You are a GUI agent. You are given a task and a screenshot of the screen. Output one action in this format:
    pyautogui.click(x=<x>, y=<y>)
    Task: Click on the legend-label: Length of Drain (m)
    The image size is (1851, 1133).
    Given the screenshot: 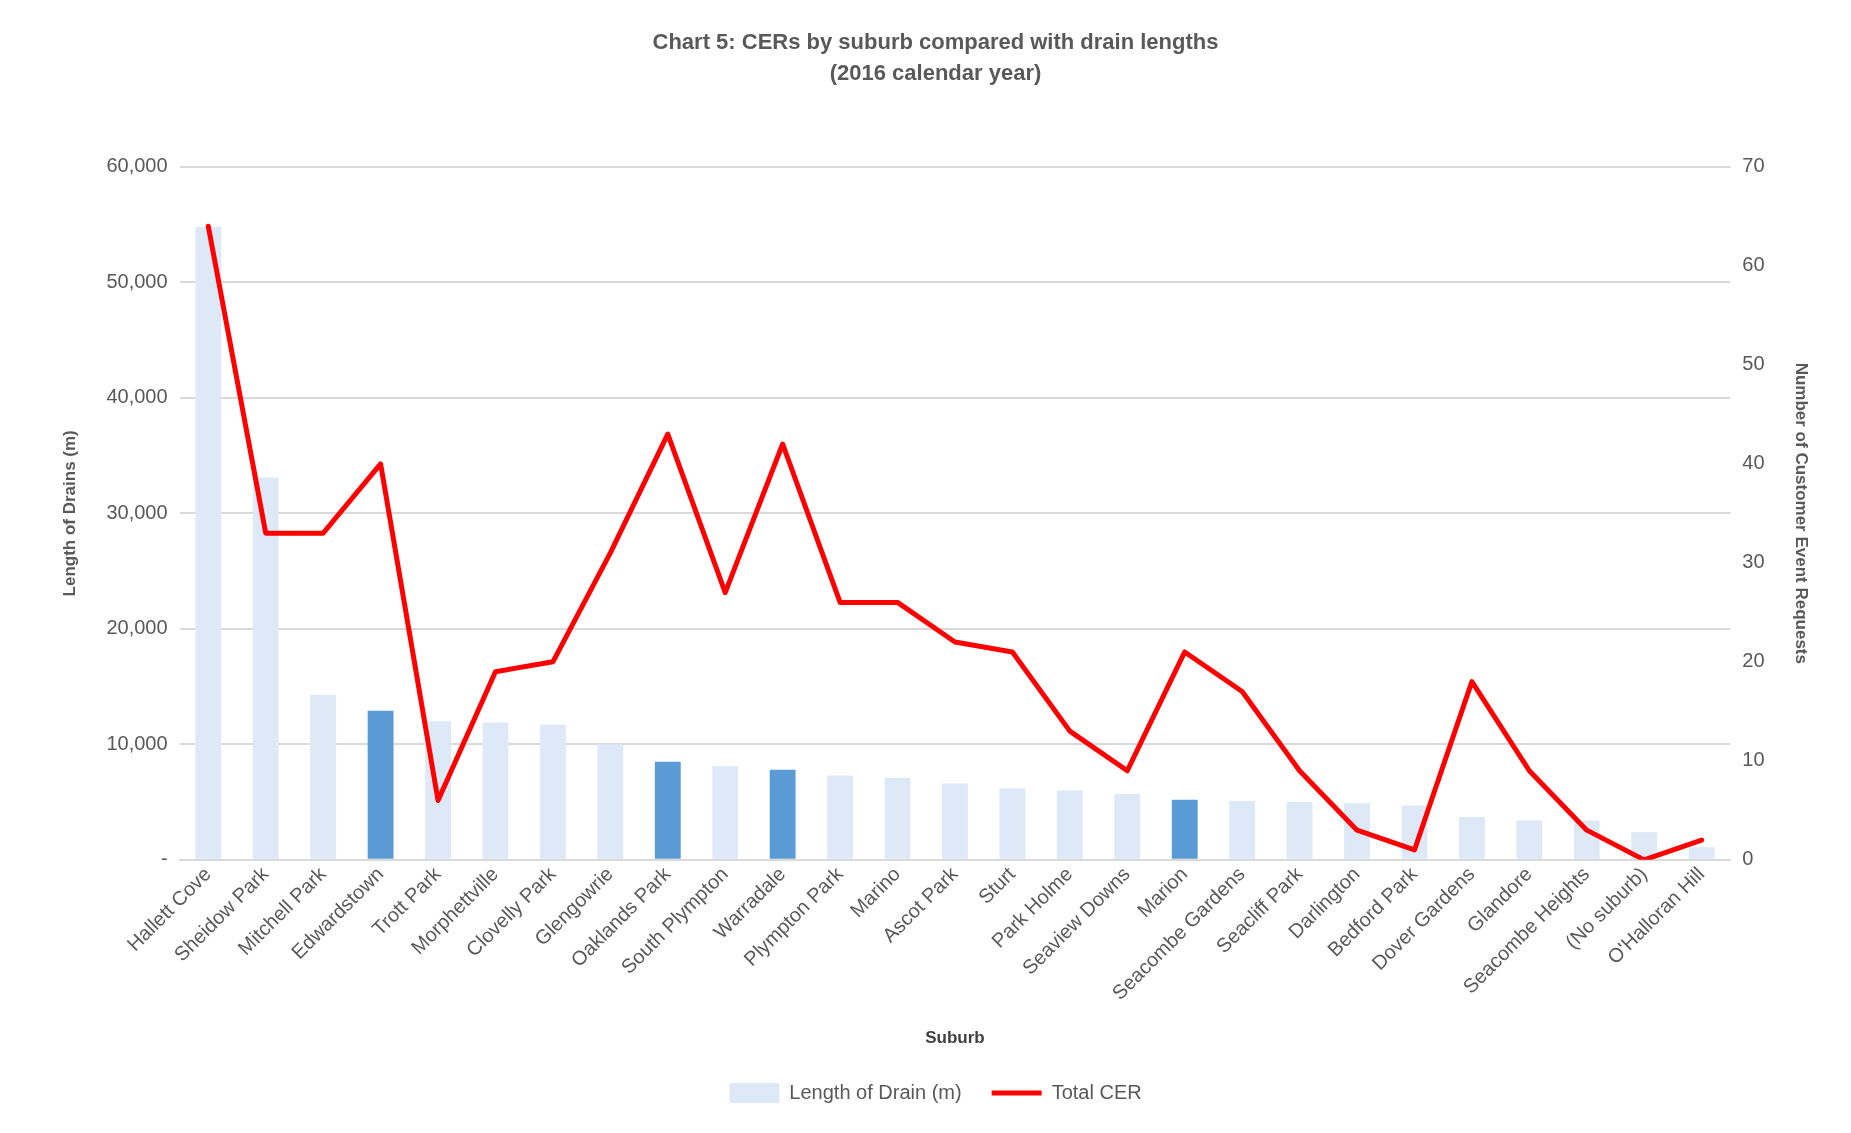 What is the action you would take?
    pyautogui.click(x=875, y=1091)
    